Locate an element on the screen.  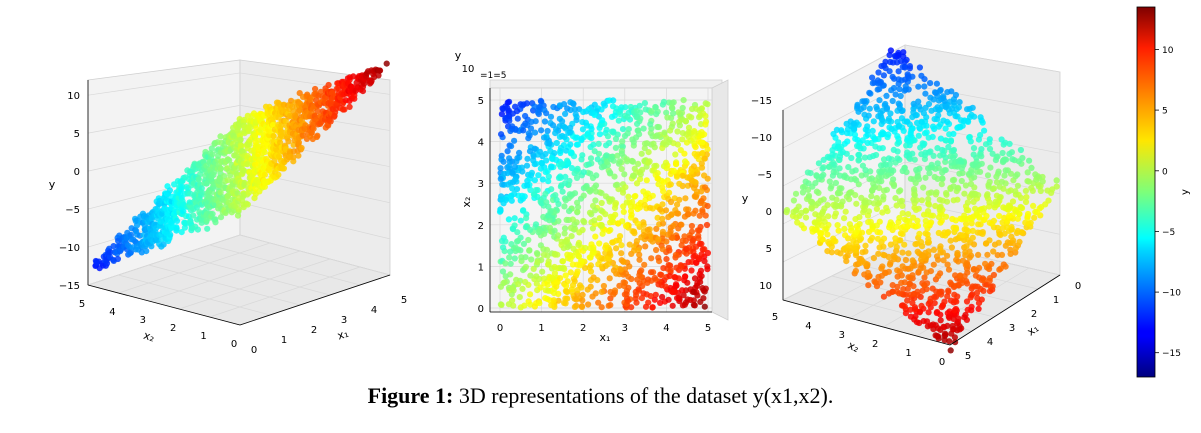
middle-x-tick: 2 is located at coordinates (583, 328).